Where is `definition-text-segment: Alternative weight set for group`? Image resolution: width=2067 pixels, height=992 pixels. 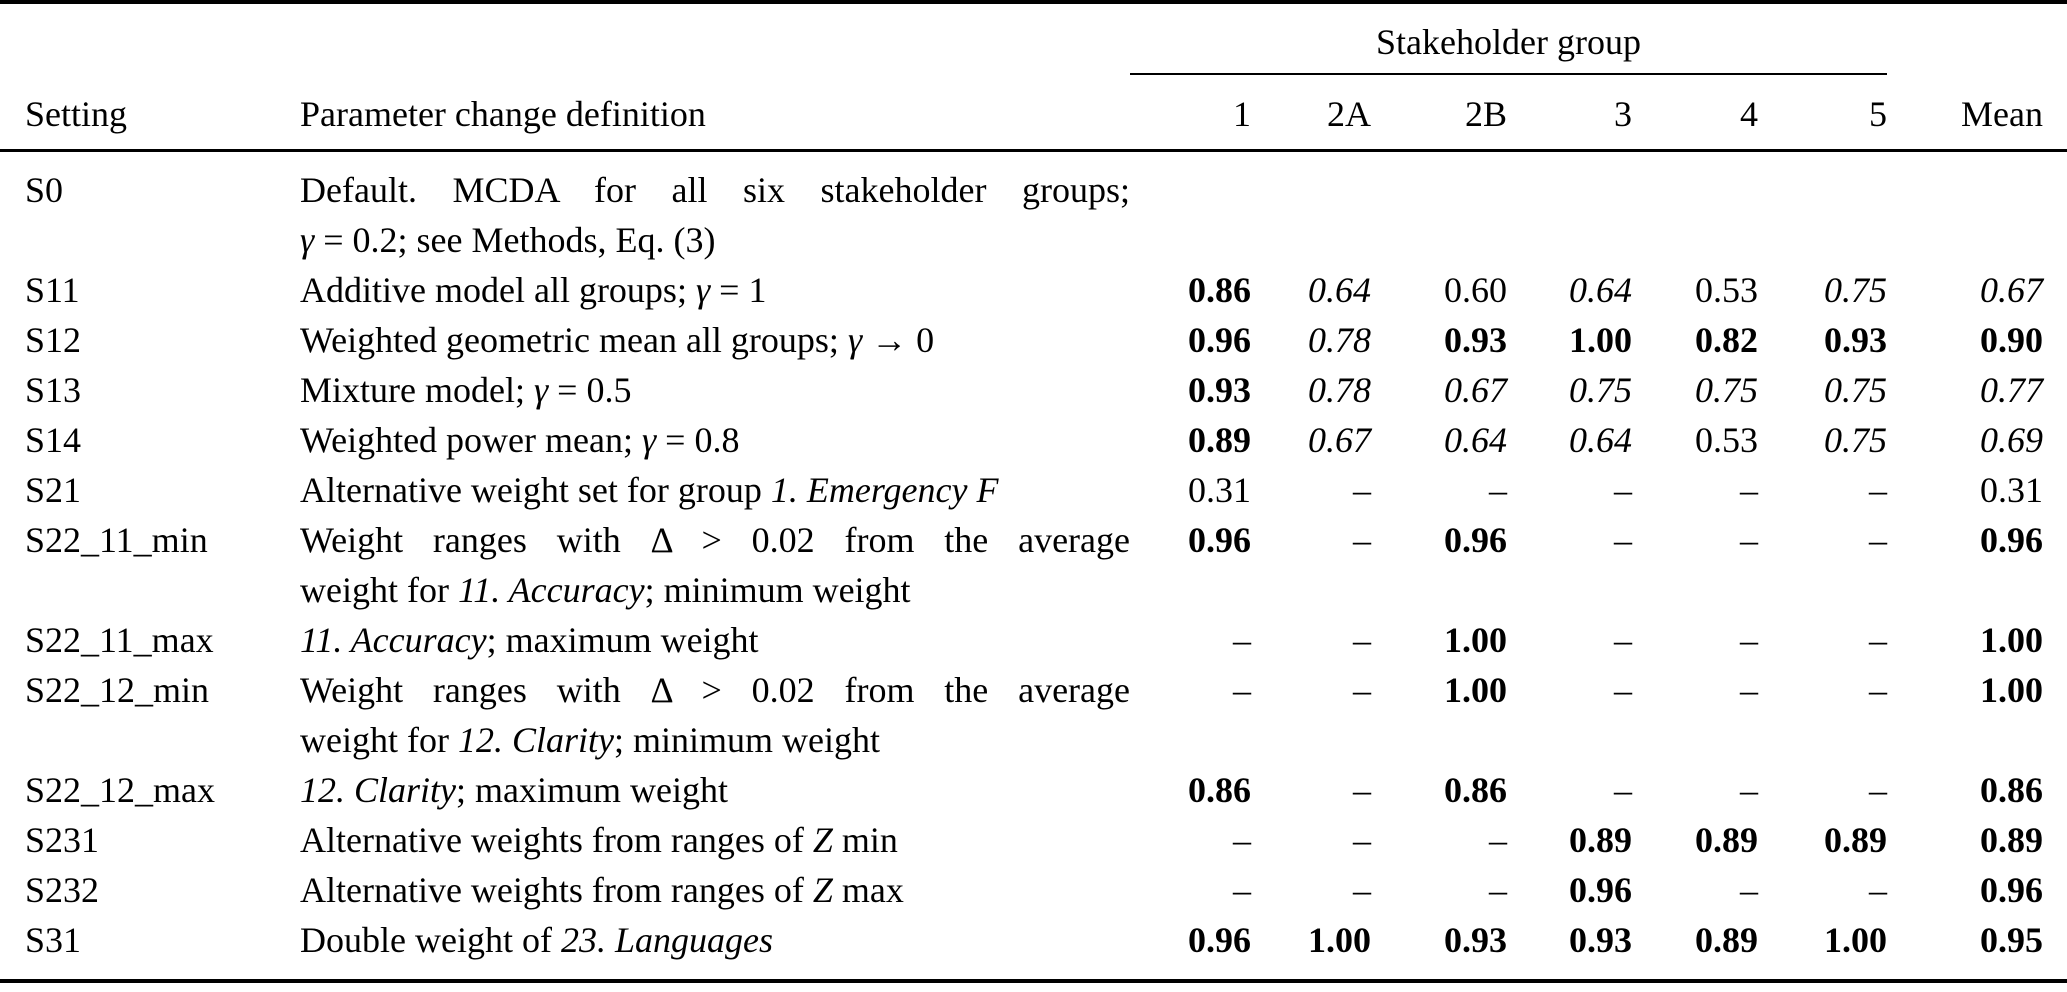
definition-text-segment: Alternative weight set for group is located at coordinates (535, 489).